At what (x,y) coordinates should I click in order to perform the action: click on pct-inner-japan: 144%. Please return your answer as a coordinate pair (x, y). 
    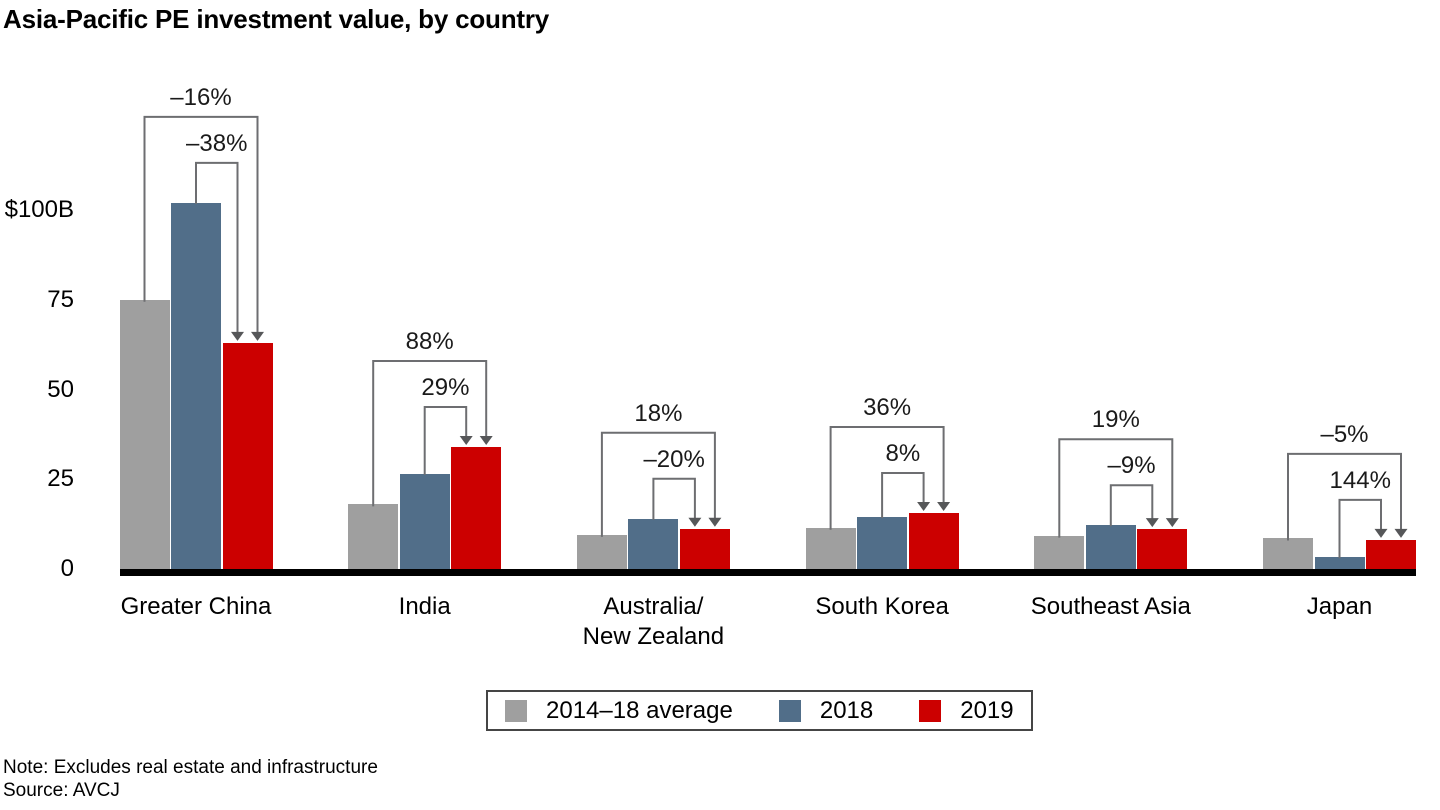
    Looking at the image, I should click on (1360, 480).